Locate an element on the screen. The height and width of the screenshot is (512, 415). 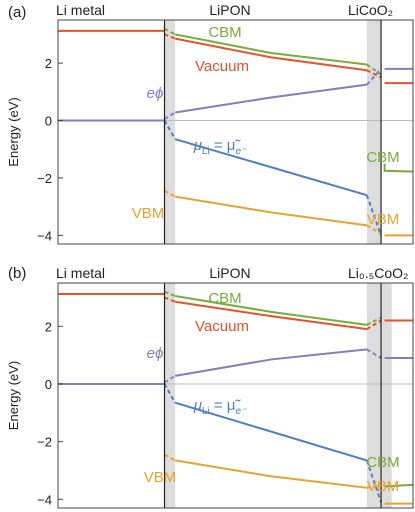
panel-label: (b) is located at coordinates (17, 273).